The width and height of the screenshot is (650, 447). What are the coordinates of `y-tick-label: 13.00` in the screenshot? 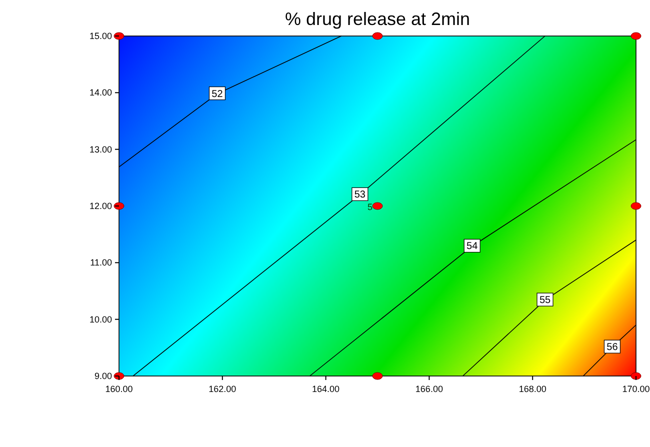 It's located at (100, 149).